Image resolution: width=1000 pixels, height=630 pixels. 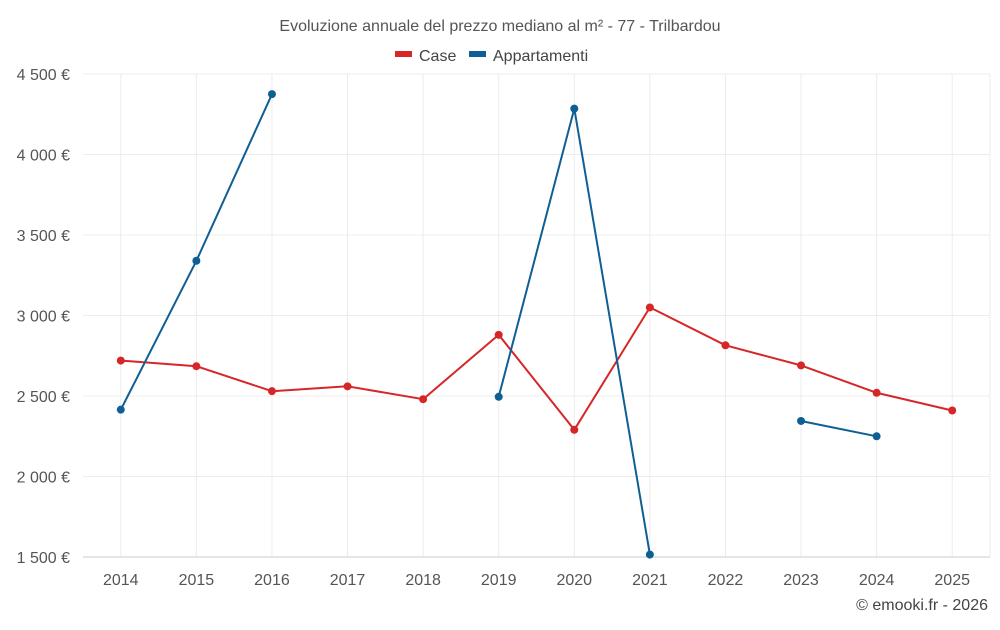 I want to click on series-line-appartamenti, so click(x=838, y=429).